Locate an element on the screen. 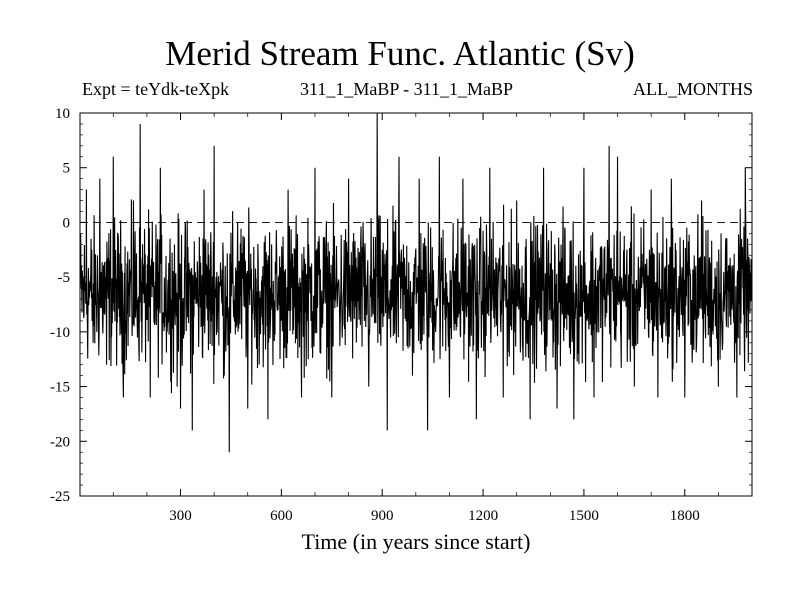 Image resolution: width=800 pixels, height=600 pixels. x-axis-label: Time (in years since start) is located at coordinates (416, 541).